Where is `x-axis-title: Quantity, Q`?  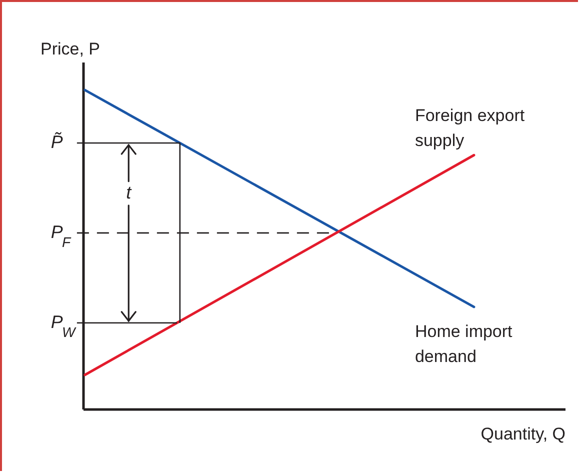 x-axis-title: Quantity, Q is located at coordinates (523, 434).